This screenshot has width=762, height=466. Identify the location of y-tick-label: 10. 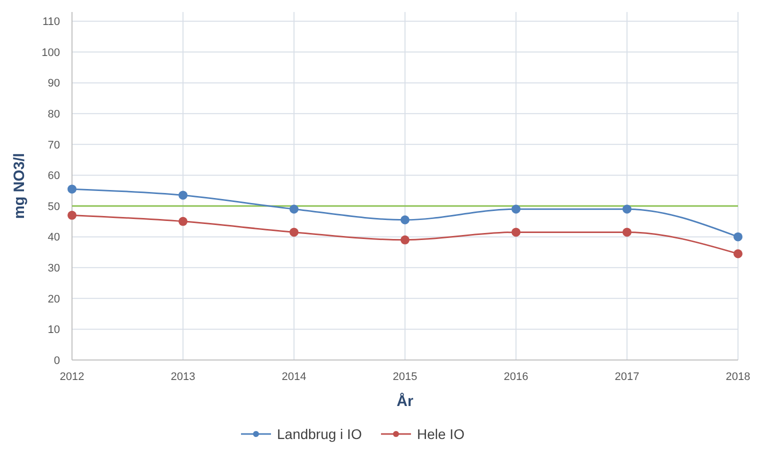
(54, 330).